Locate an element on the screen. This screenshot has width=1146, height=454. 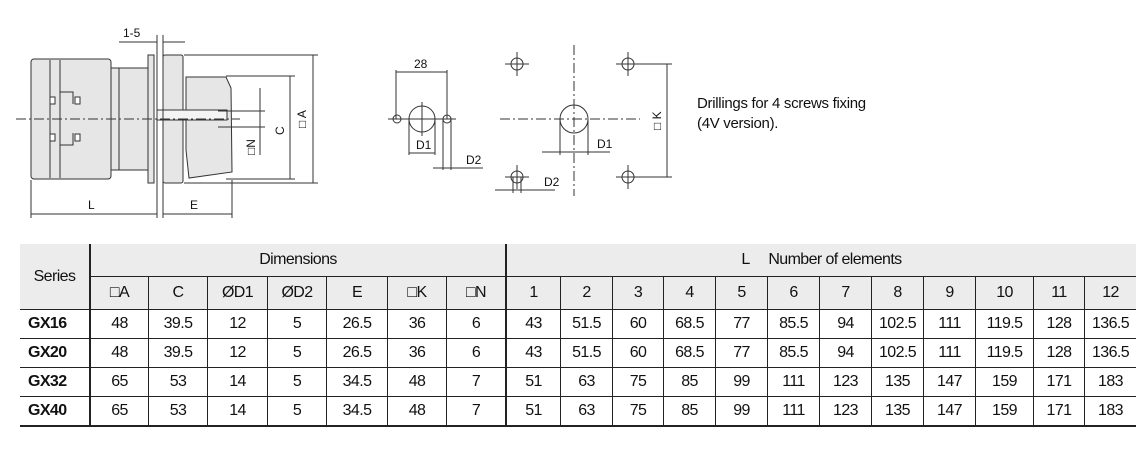
dim-D2-label: D2 is located at coordinates (474, 160).